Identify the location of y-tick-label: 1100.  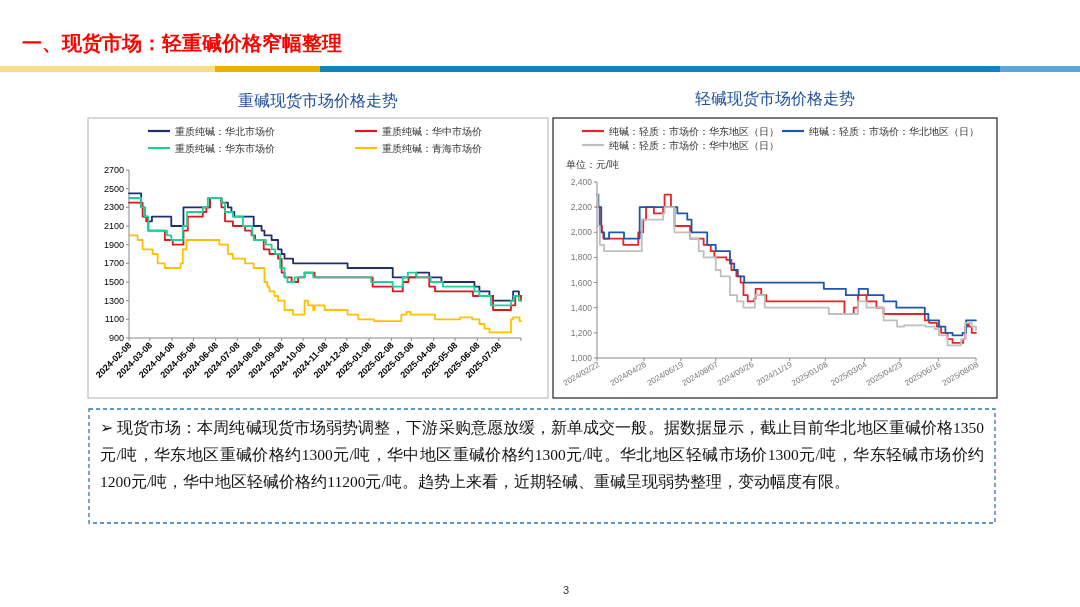
(114, 319).